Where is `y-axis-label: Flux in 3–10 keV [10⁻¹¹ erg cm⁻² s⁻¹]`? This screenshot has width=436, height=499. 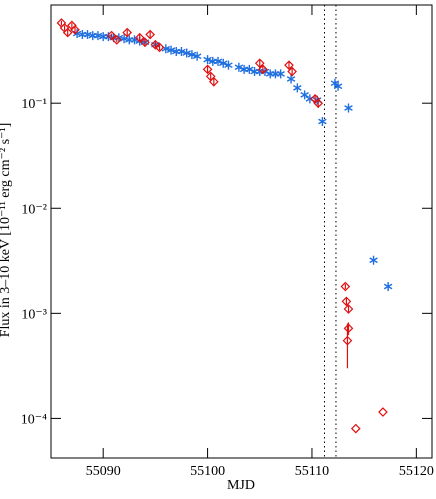 y-axis-label: Flux in 3–10 keV [10⁻¹¹ erg cm⁻² s⁻¹] is located at coordinates (6, 230).